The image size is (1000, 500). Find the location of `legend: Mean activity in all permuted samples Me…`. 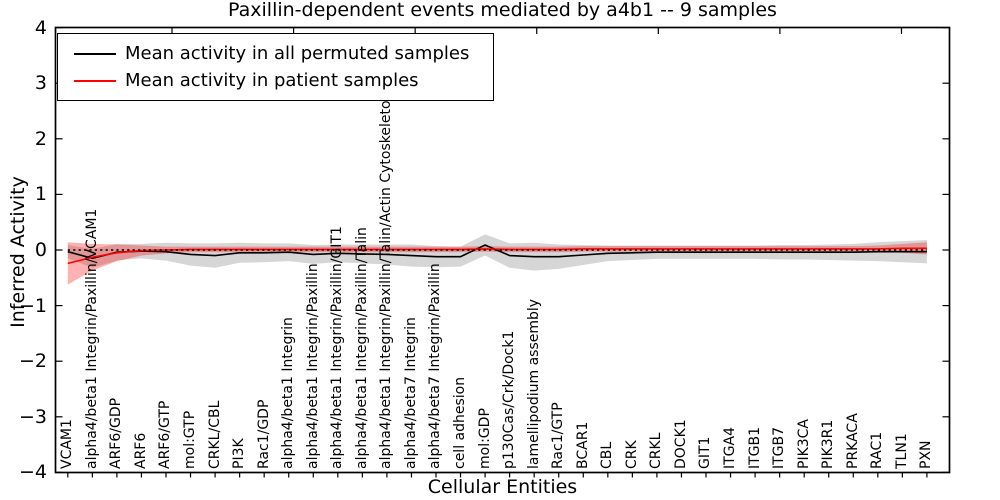

legend: Mean activity in all permuted samples Me… is located at coordinates (275, 67).